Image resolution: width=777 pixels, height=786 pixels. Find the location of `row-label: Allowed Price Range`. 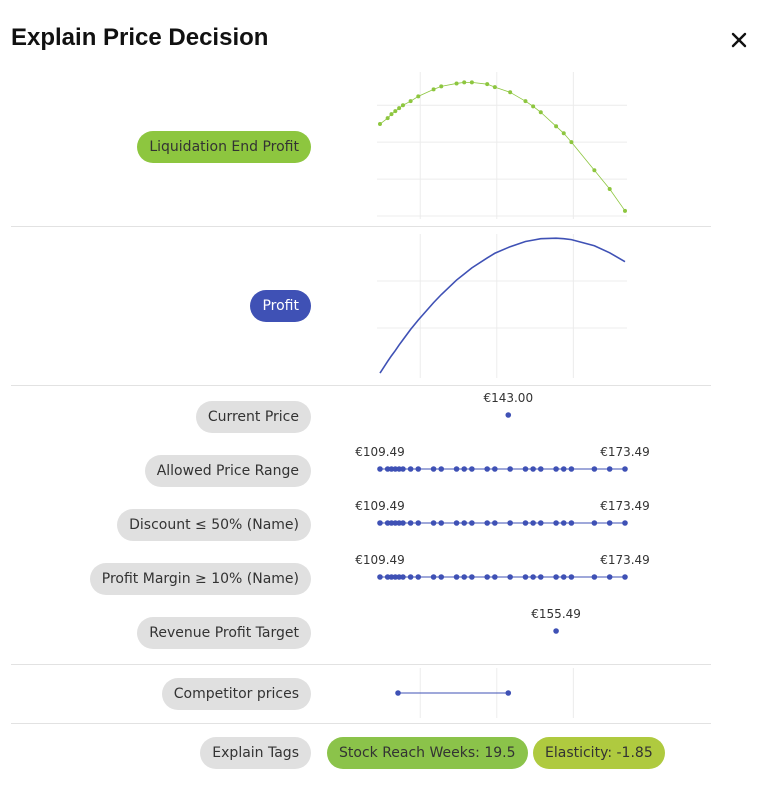

row-label: Allowed Price Range is located at coordinates (227, 471).